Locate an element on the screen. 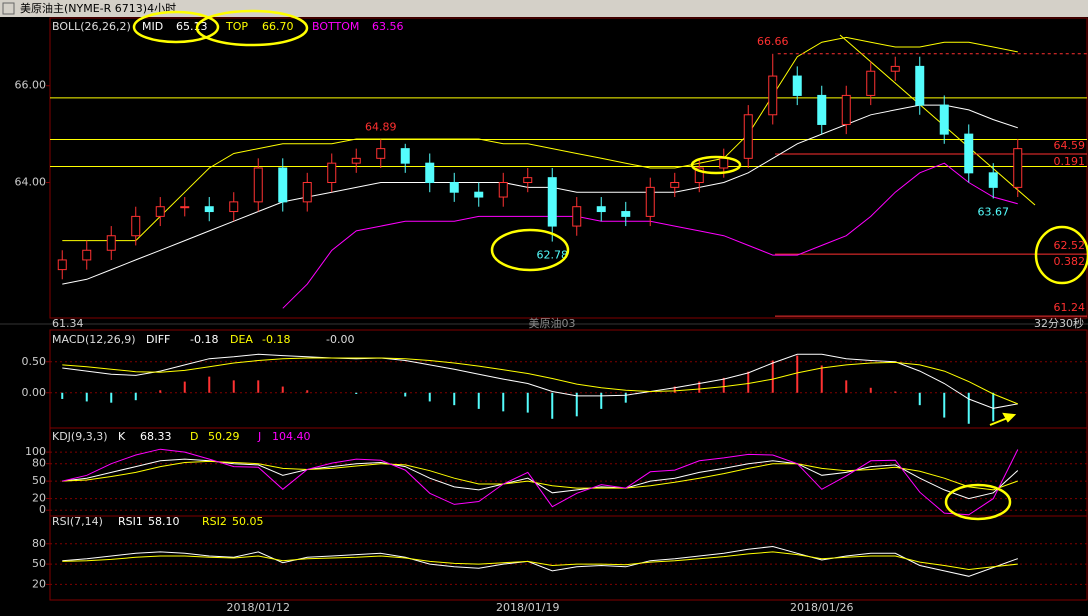  legend-value: 68.33 is located at coordinates (156, 436).